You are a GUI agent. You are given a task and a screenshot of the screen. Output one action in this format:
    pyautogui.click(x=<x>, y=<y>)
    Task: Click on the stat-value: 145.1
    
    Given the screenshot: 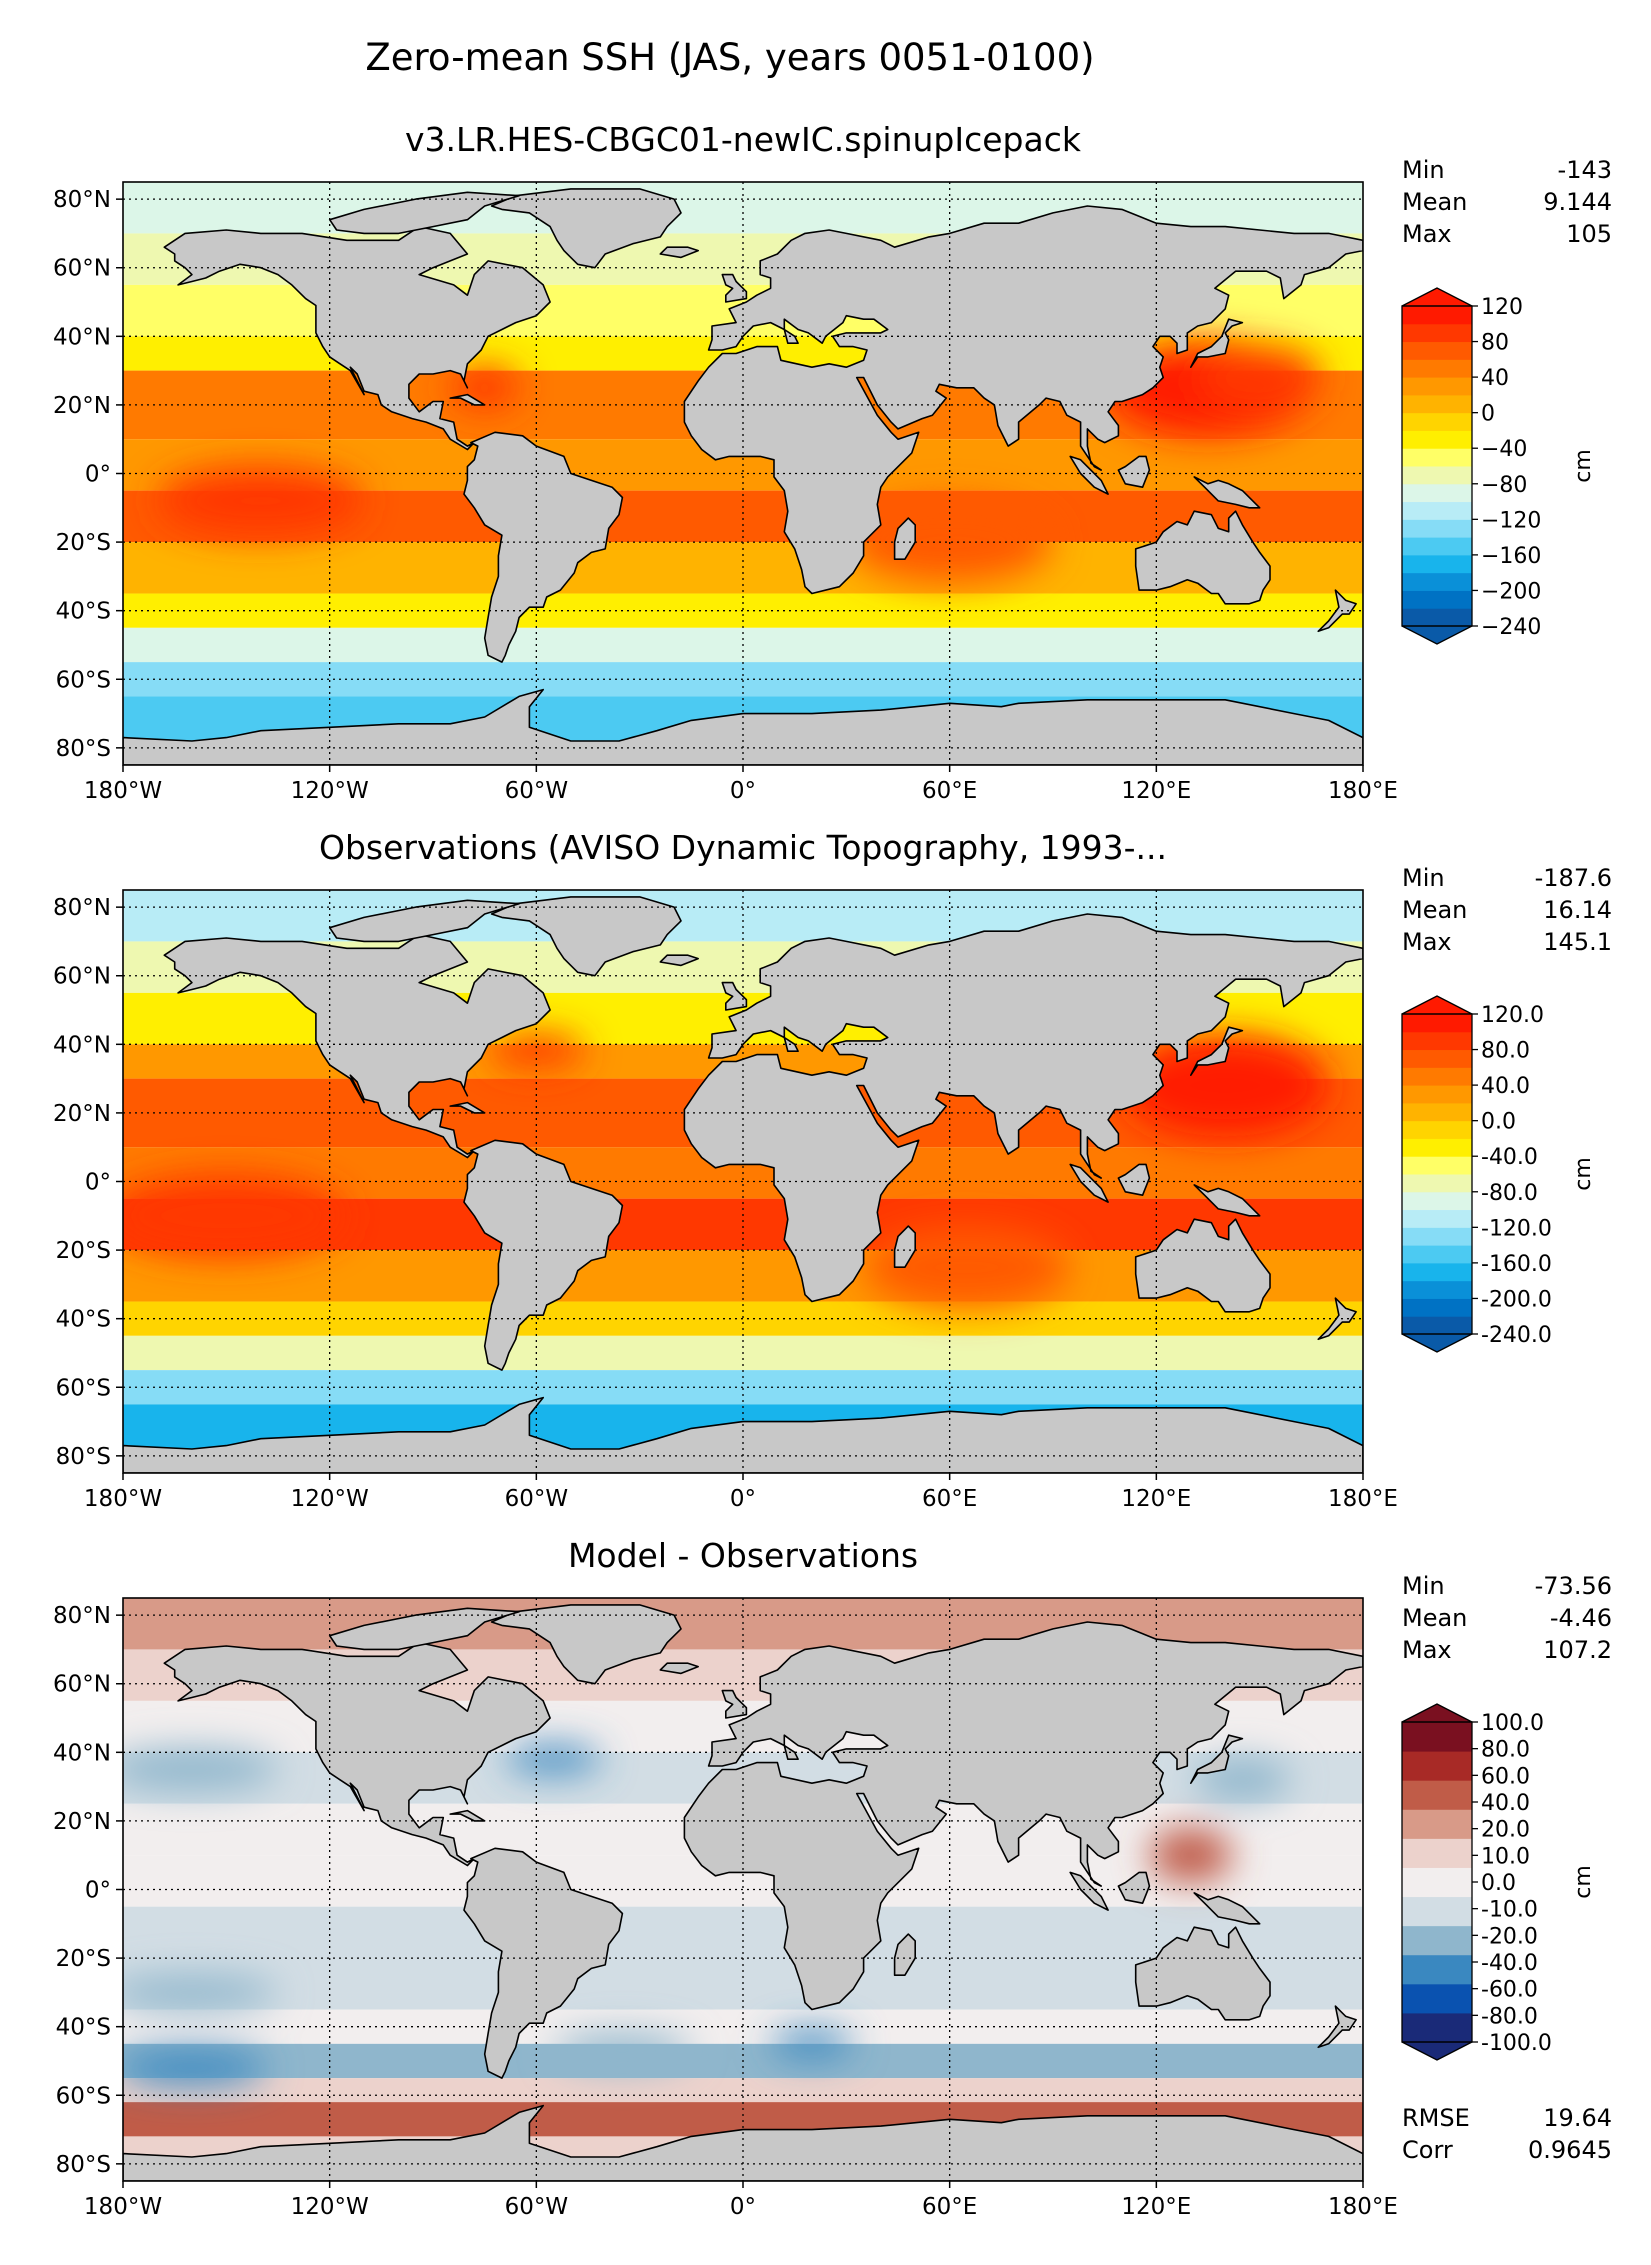 What is the action you would take?
    pyautogui.click(x=1577, y=942)
    